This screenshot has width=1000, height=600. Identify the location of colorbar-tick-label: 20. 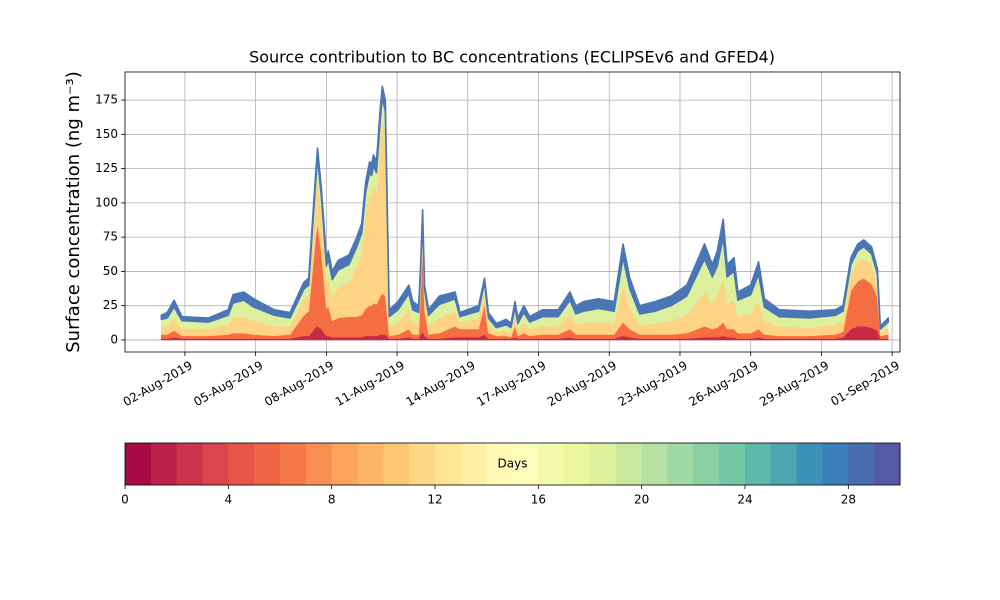
(641, 500).